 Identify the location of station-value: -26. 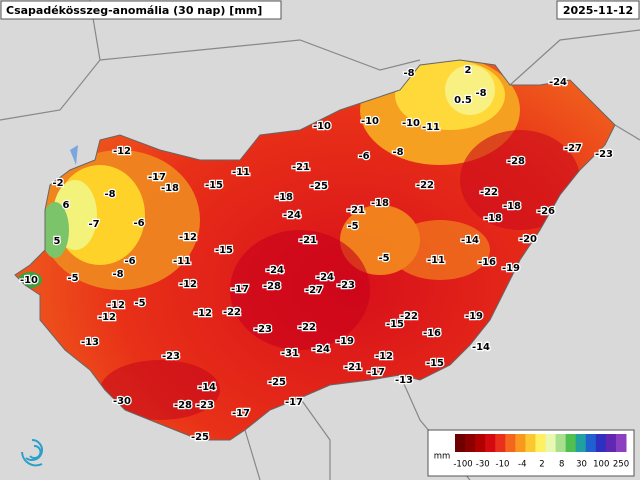
(546, 211).